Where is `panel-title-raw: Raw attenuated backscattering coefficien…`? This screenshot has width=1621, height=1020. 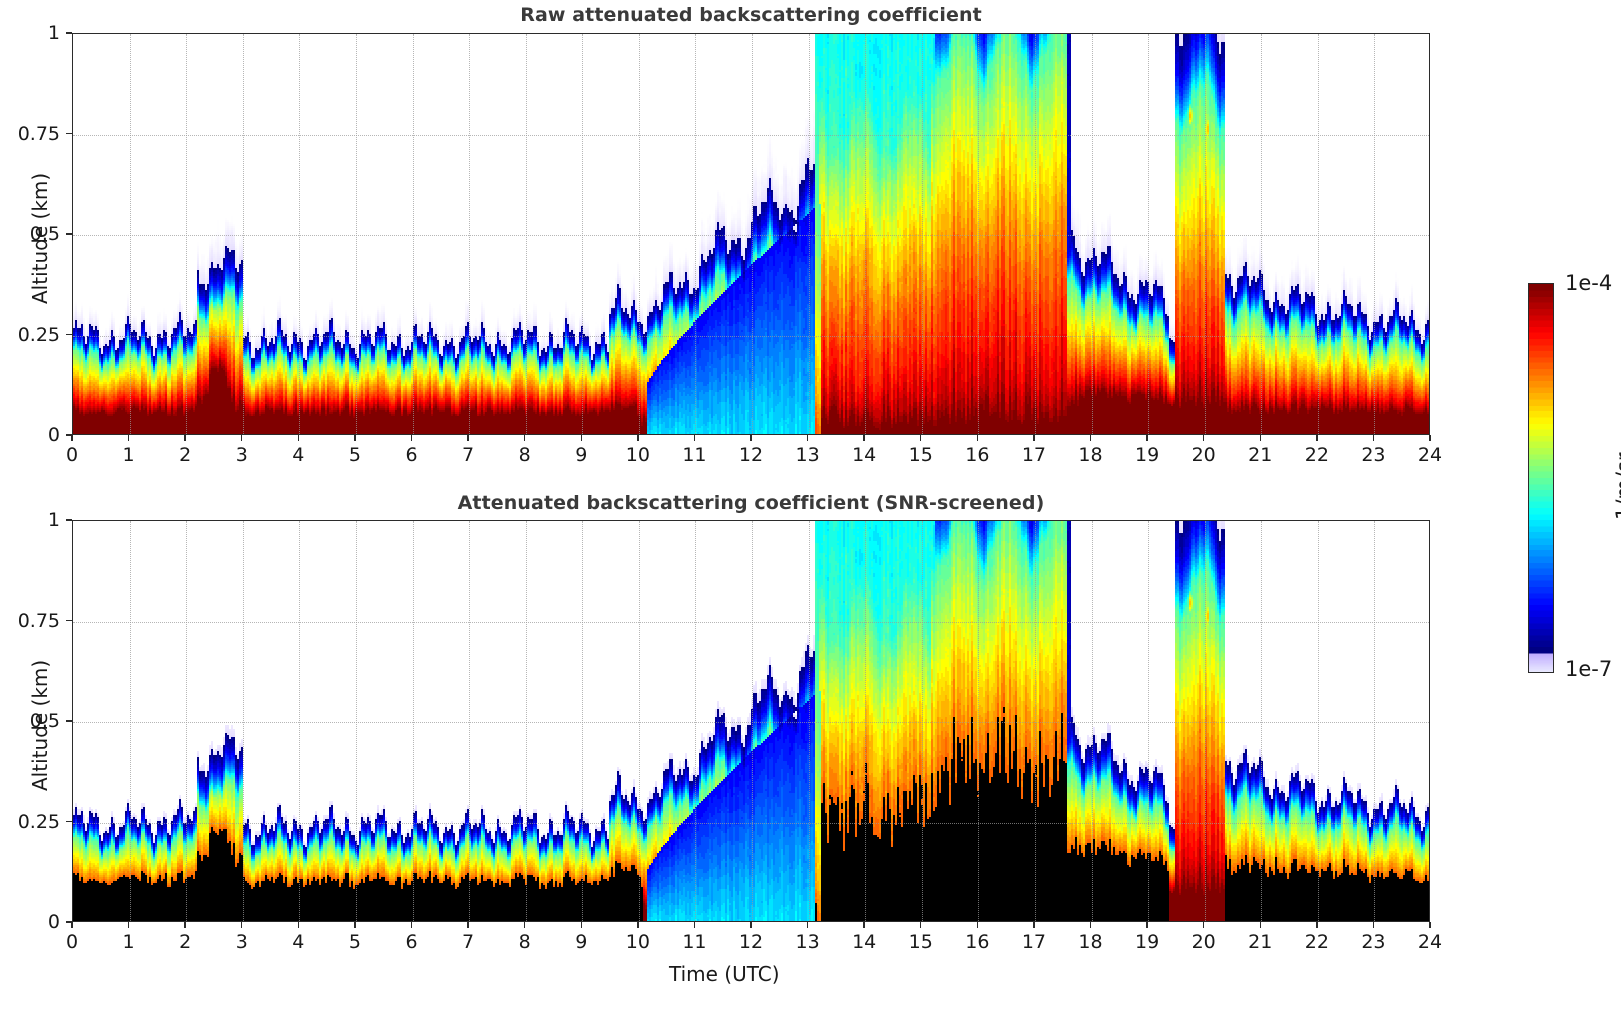
panel-title-raw: Raw attenuated backscattering coefficien… is located at coordinates (751, 15).